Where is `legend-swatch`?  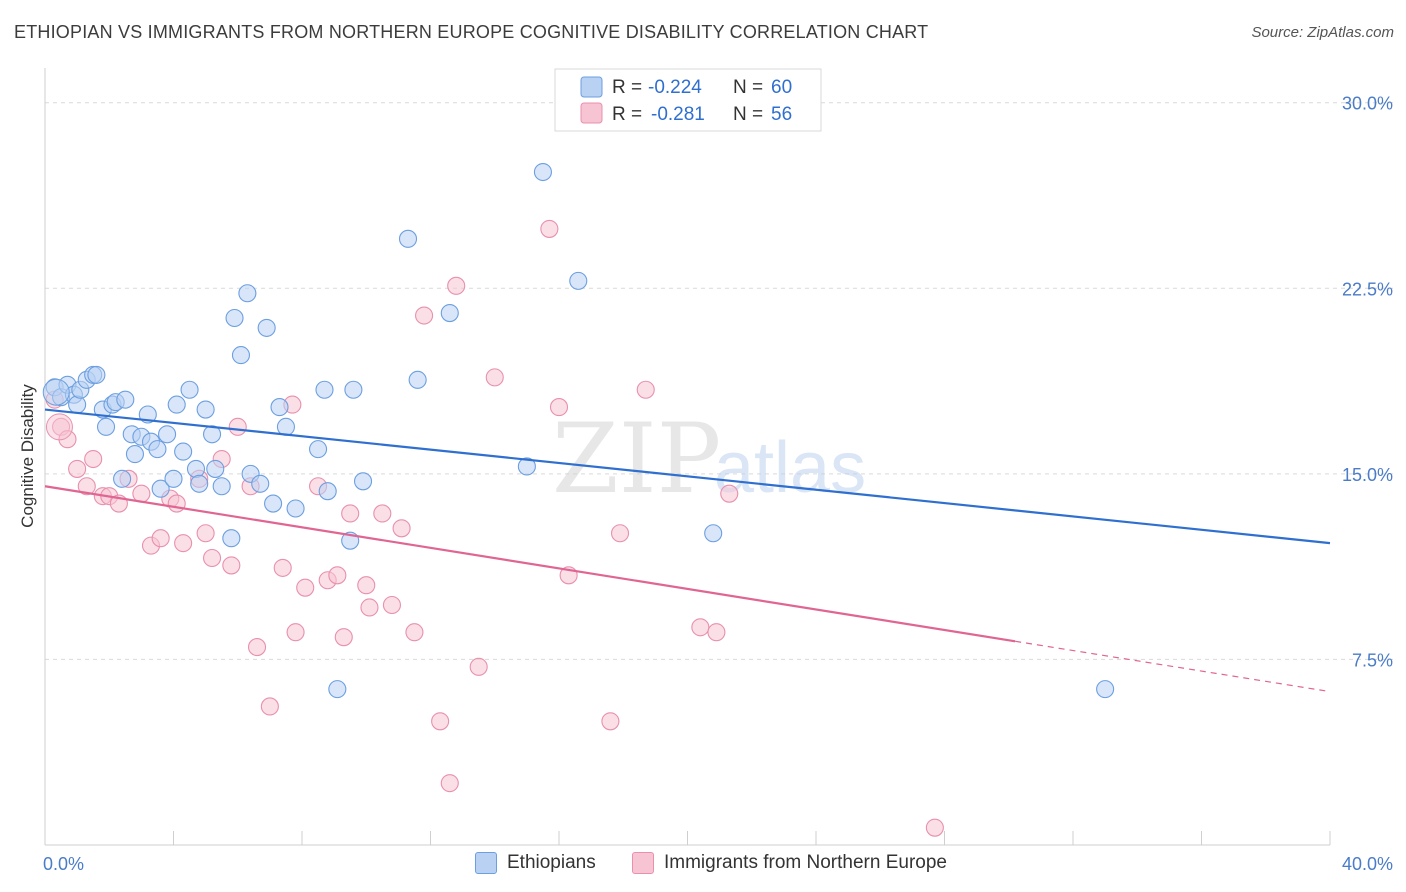 legend-swatch is located at coordinates (486, 863).